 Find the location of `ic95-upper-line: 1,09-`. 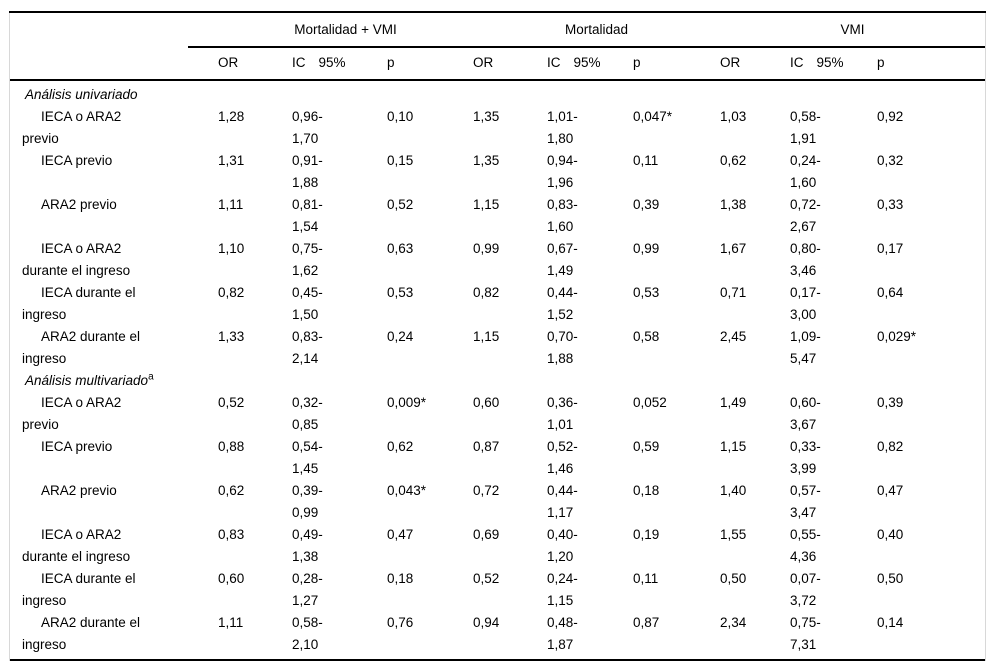

ic95-upper-line: 1,09- is located at coordinates (805, 336).